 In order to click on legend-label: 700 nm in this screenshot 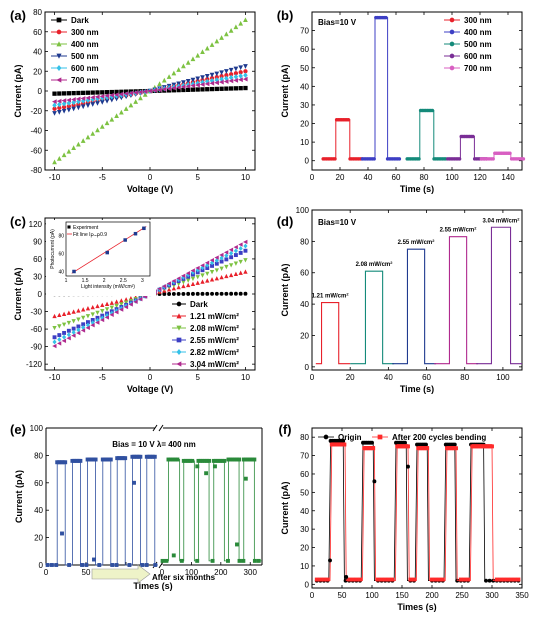, I will do `click(85, 80)`.